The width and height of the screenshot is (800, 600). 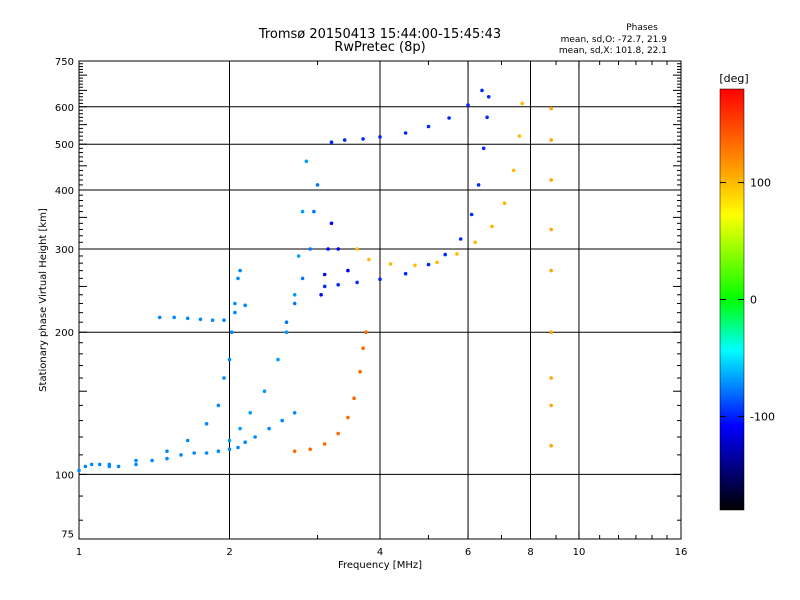 What do you see at coordinates (229, 552) in the screenshot?
I see `x-tick-label: 2` at bounding box center [229, 552].